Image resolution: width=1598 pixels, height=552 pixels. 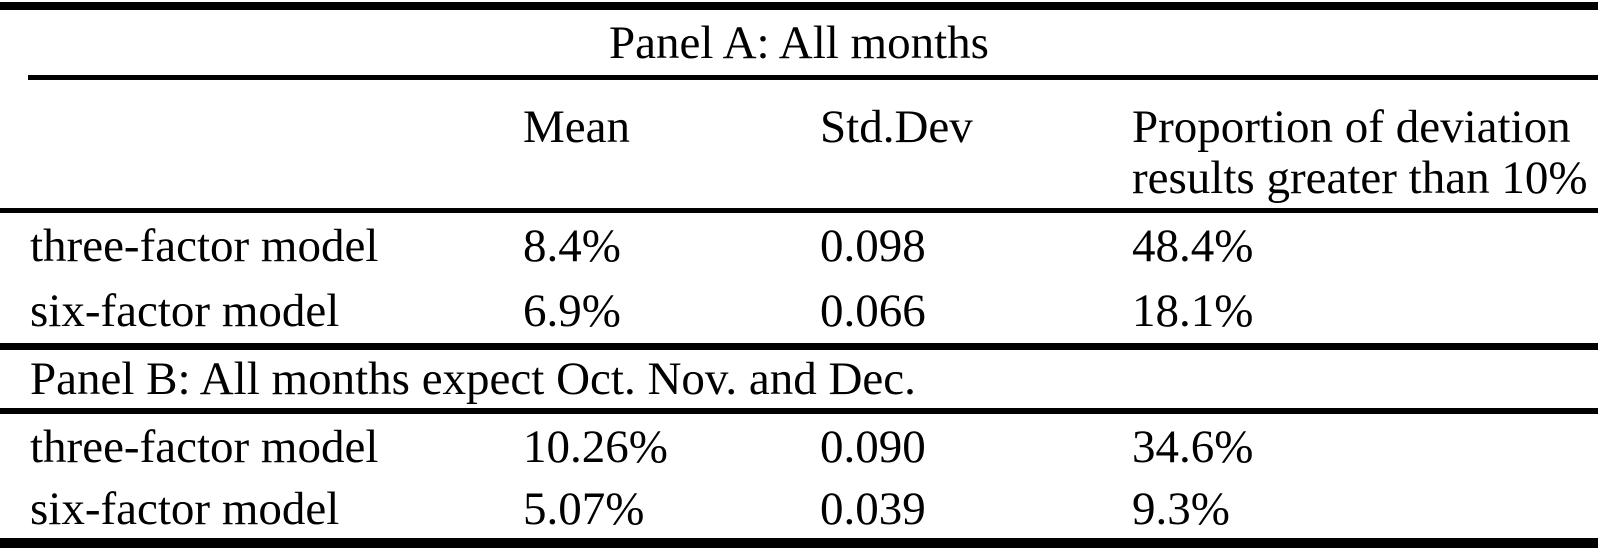 I want to click on panel-a-title-row: Panel A: All months, so click(x=799, y=42).